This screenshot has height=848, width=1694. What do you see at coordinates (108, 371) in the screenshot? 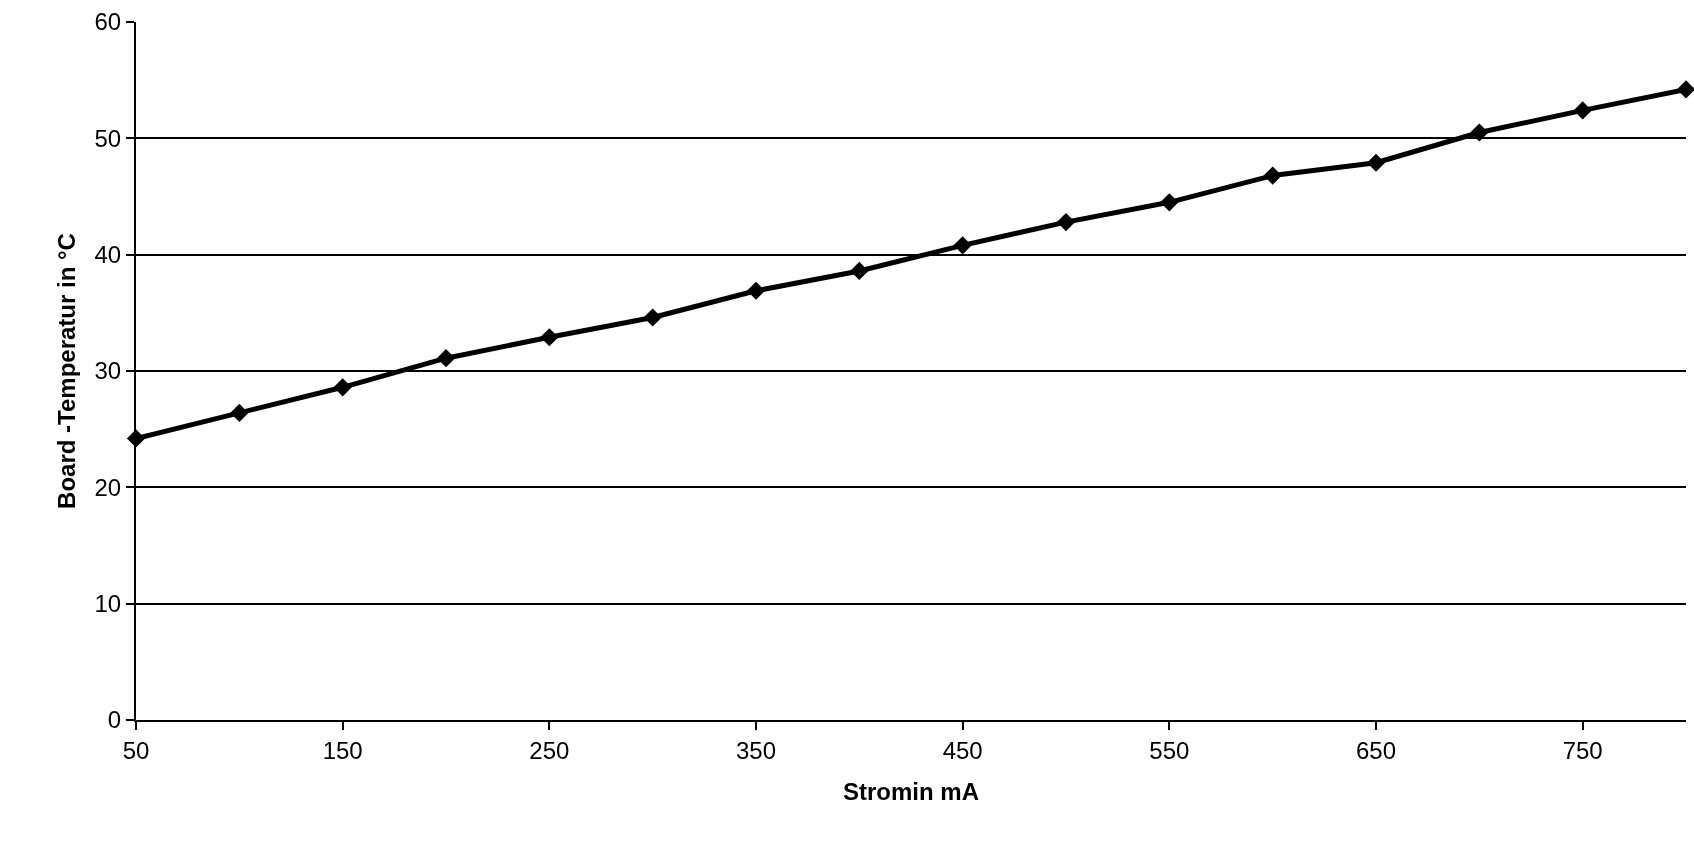
I see `y-tick-label: 30` at bounding box center [108, 371].